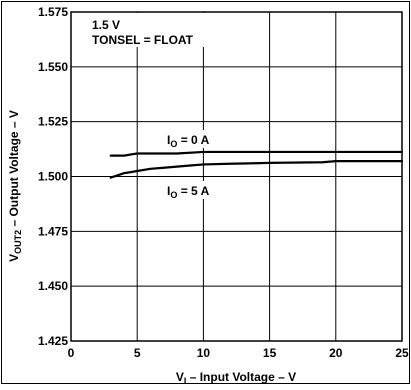 This screenshot has height=390, width=411. I want to click on series-label-io-0a: IO = 0 A, so click(188, 141).